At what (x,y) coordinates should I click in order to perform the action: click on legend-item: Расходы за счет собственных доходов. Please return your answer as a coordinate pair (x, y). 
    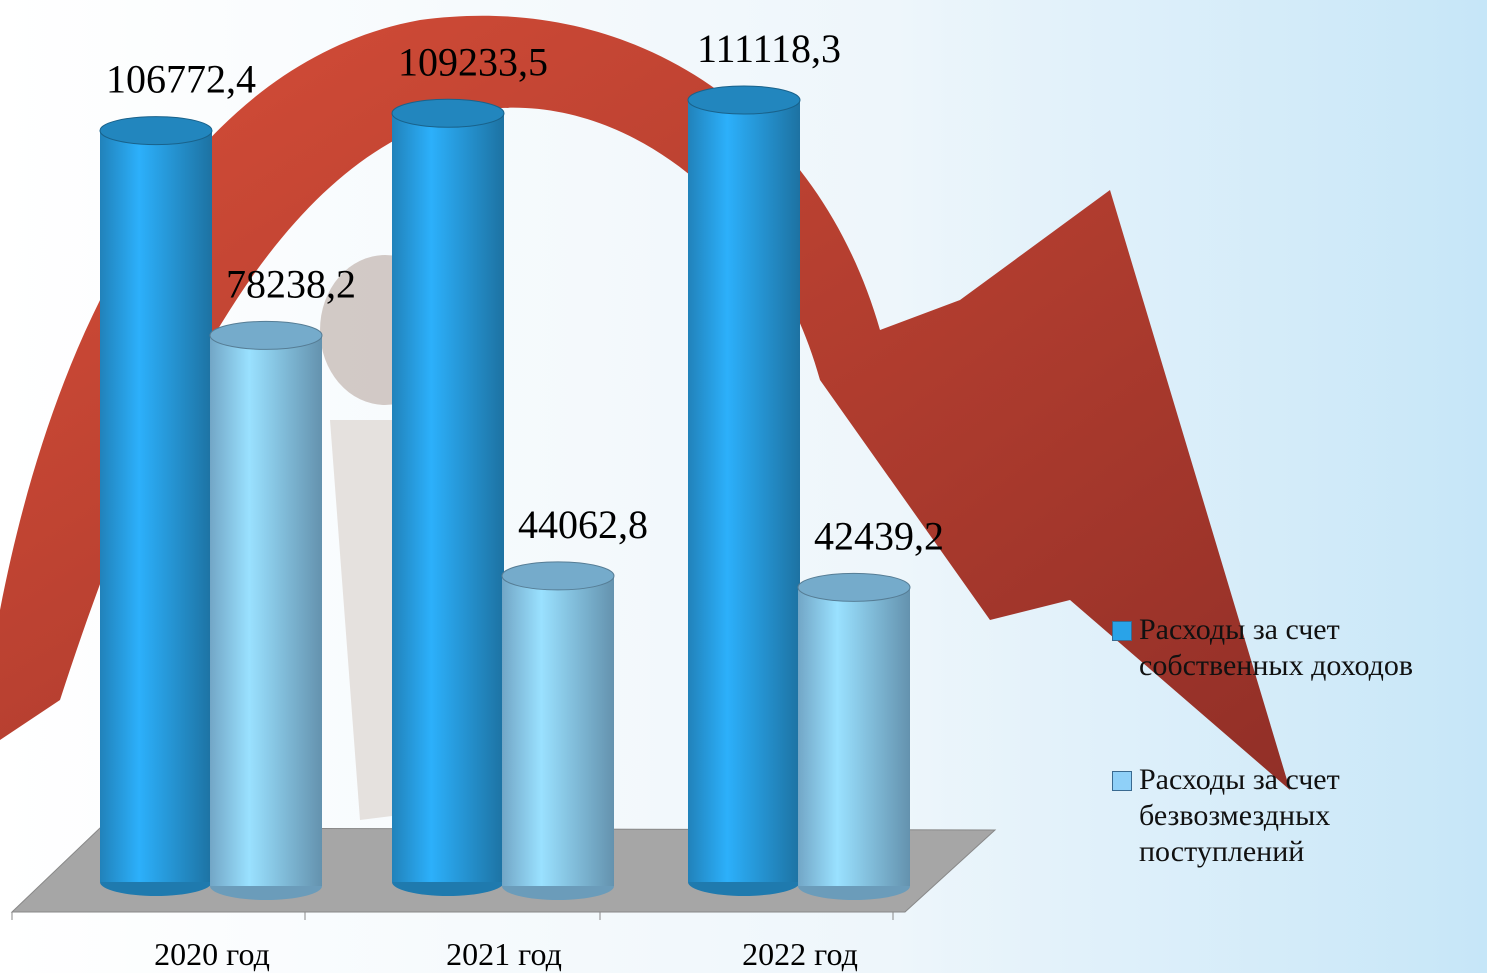
    Looking at the image, I should click on (1292, 648).